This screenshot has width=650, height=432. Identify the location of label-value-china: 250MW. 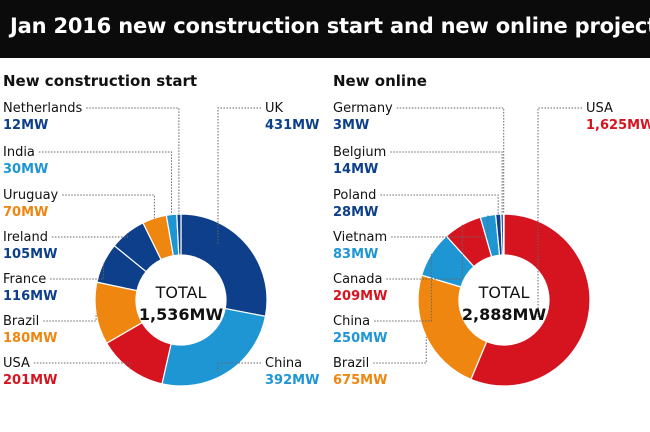
(360, 338).